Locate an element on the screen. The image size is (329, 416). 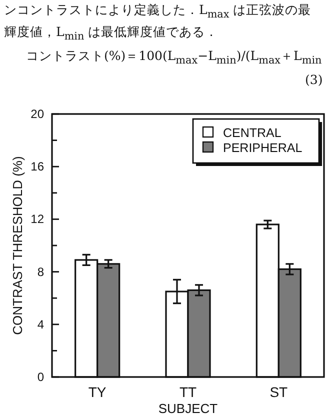
legend-label: PERIPHERAL is located at coordinates (262, 148).